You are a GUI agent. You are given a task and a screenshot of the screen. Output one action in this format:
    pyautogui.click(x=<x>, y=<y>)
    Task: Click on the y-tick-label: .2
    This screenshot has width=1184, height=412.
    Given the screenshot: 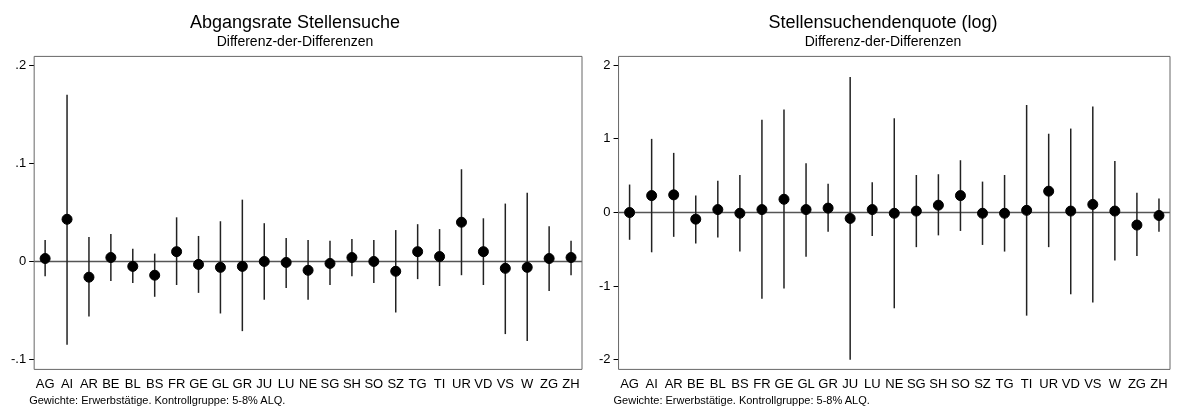 What is the action you would take?
    pyautogui.click(x=21, y=64)
    